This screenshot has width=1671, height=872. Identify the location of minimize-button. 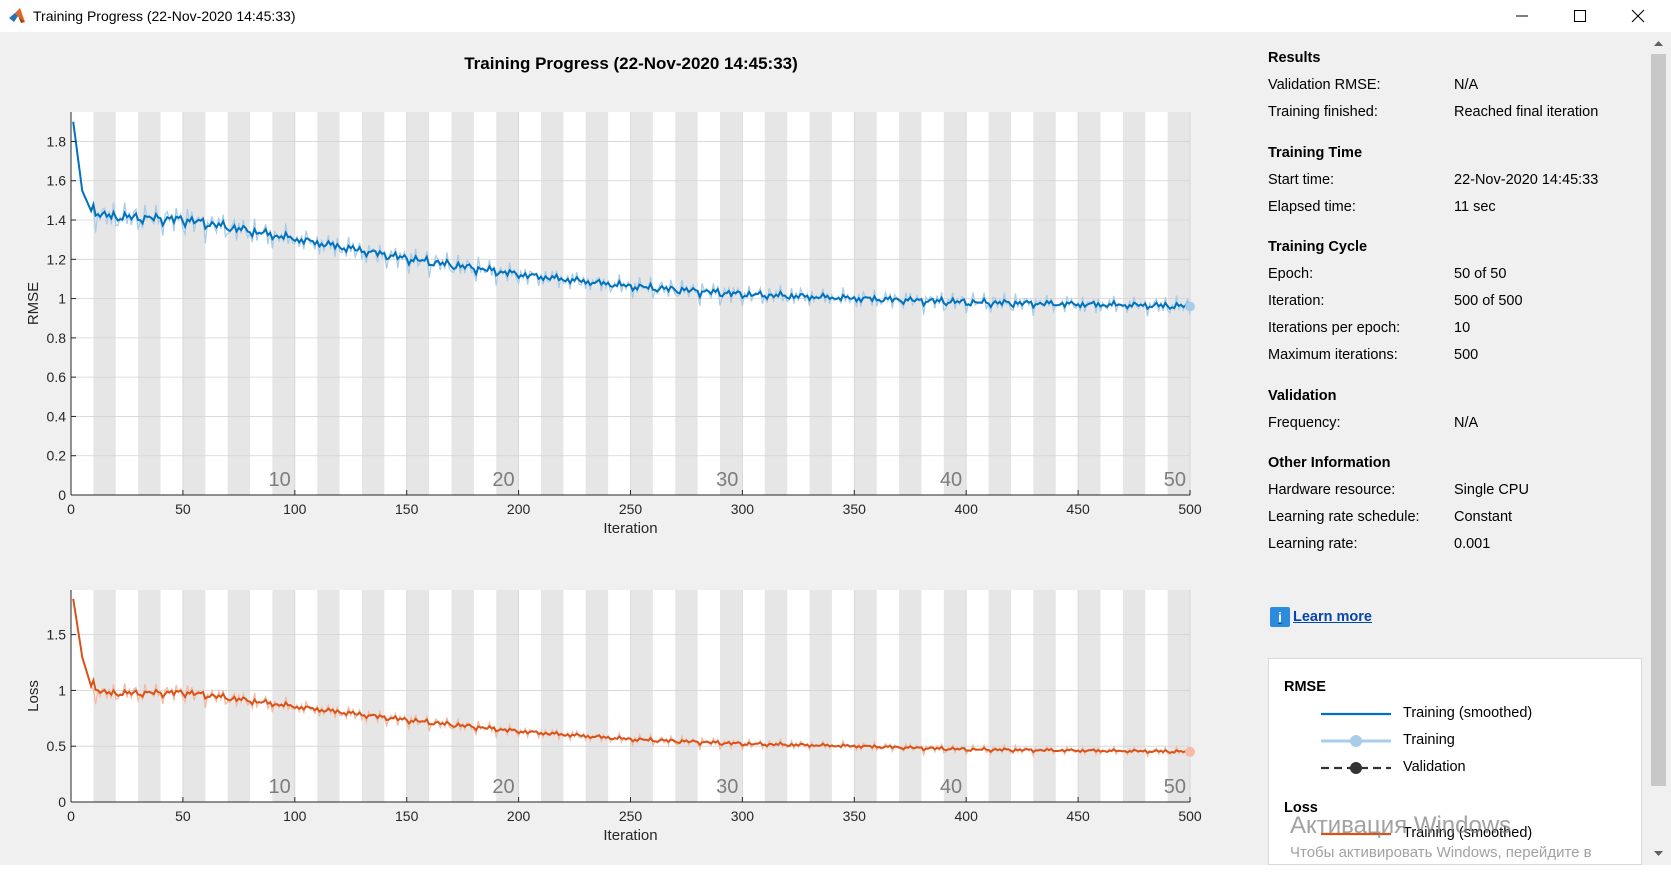
(1522, 16).